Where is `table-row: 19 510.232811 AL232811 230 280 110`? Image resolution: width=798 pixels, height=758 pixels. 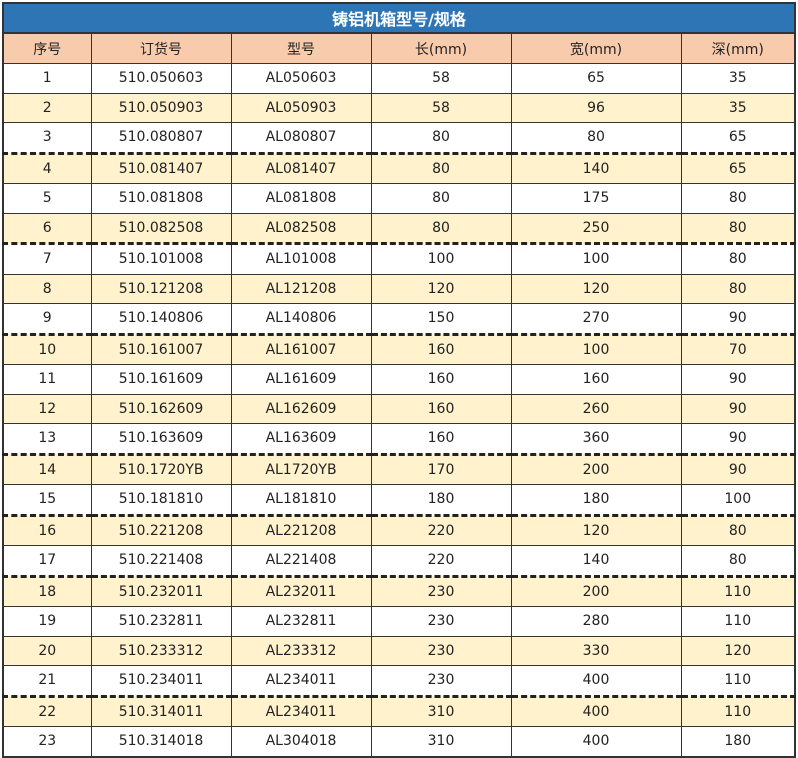
table-row: 19 510.232811 AL232811 230 280 110 is located at coordinates (399, 621).